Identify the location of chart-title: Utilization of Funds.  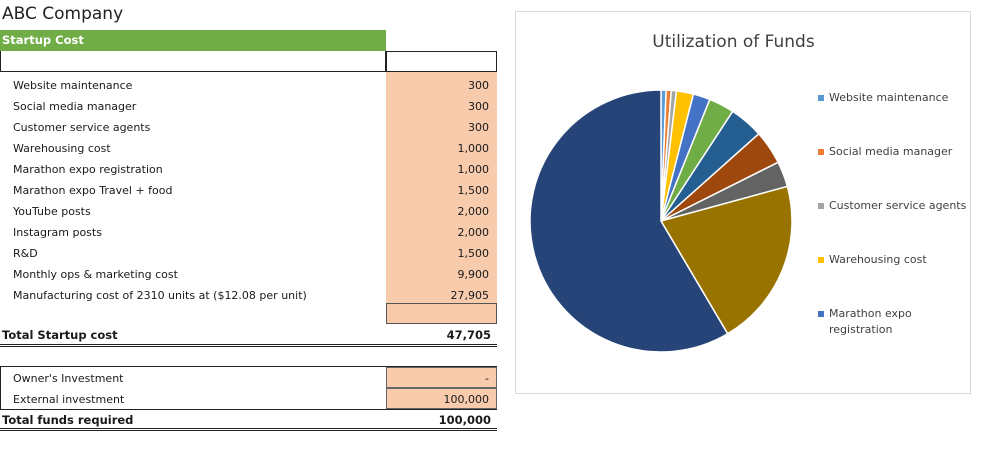
(733, 42).